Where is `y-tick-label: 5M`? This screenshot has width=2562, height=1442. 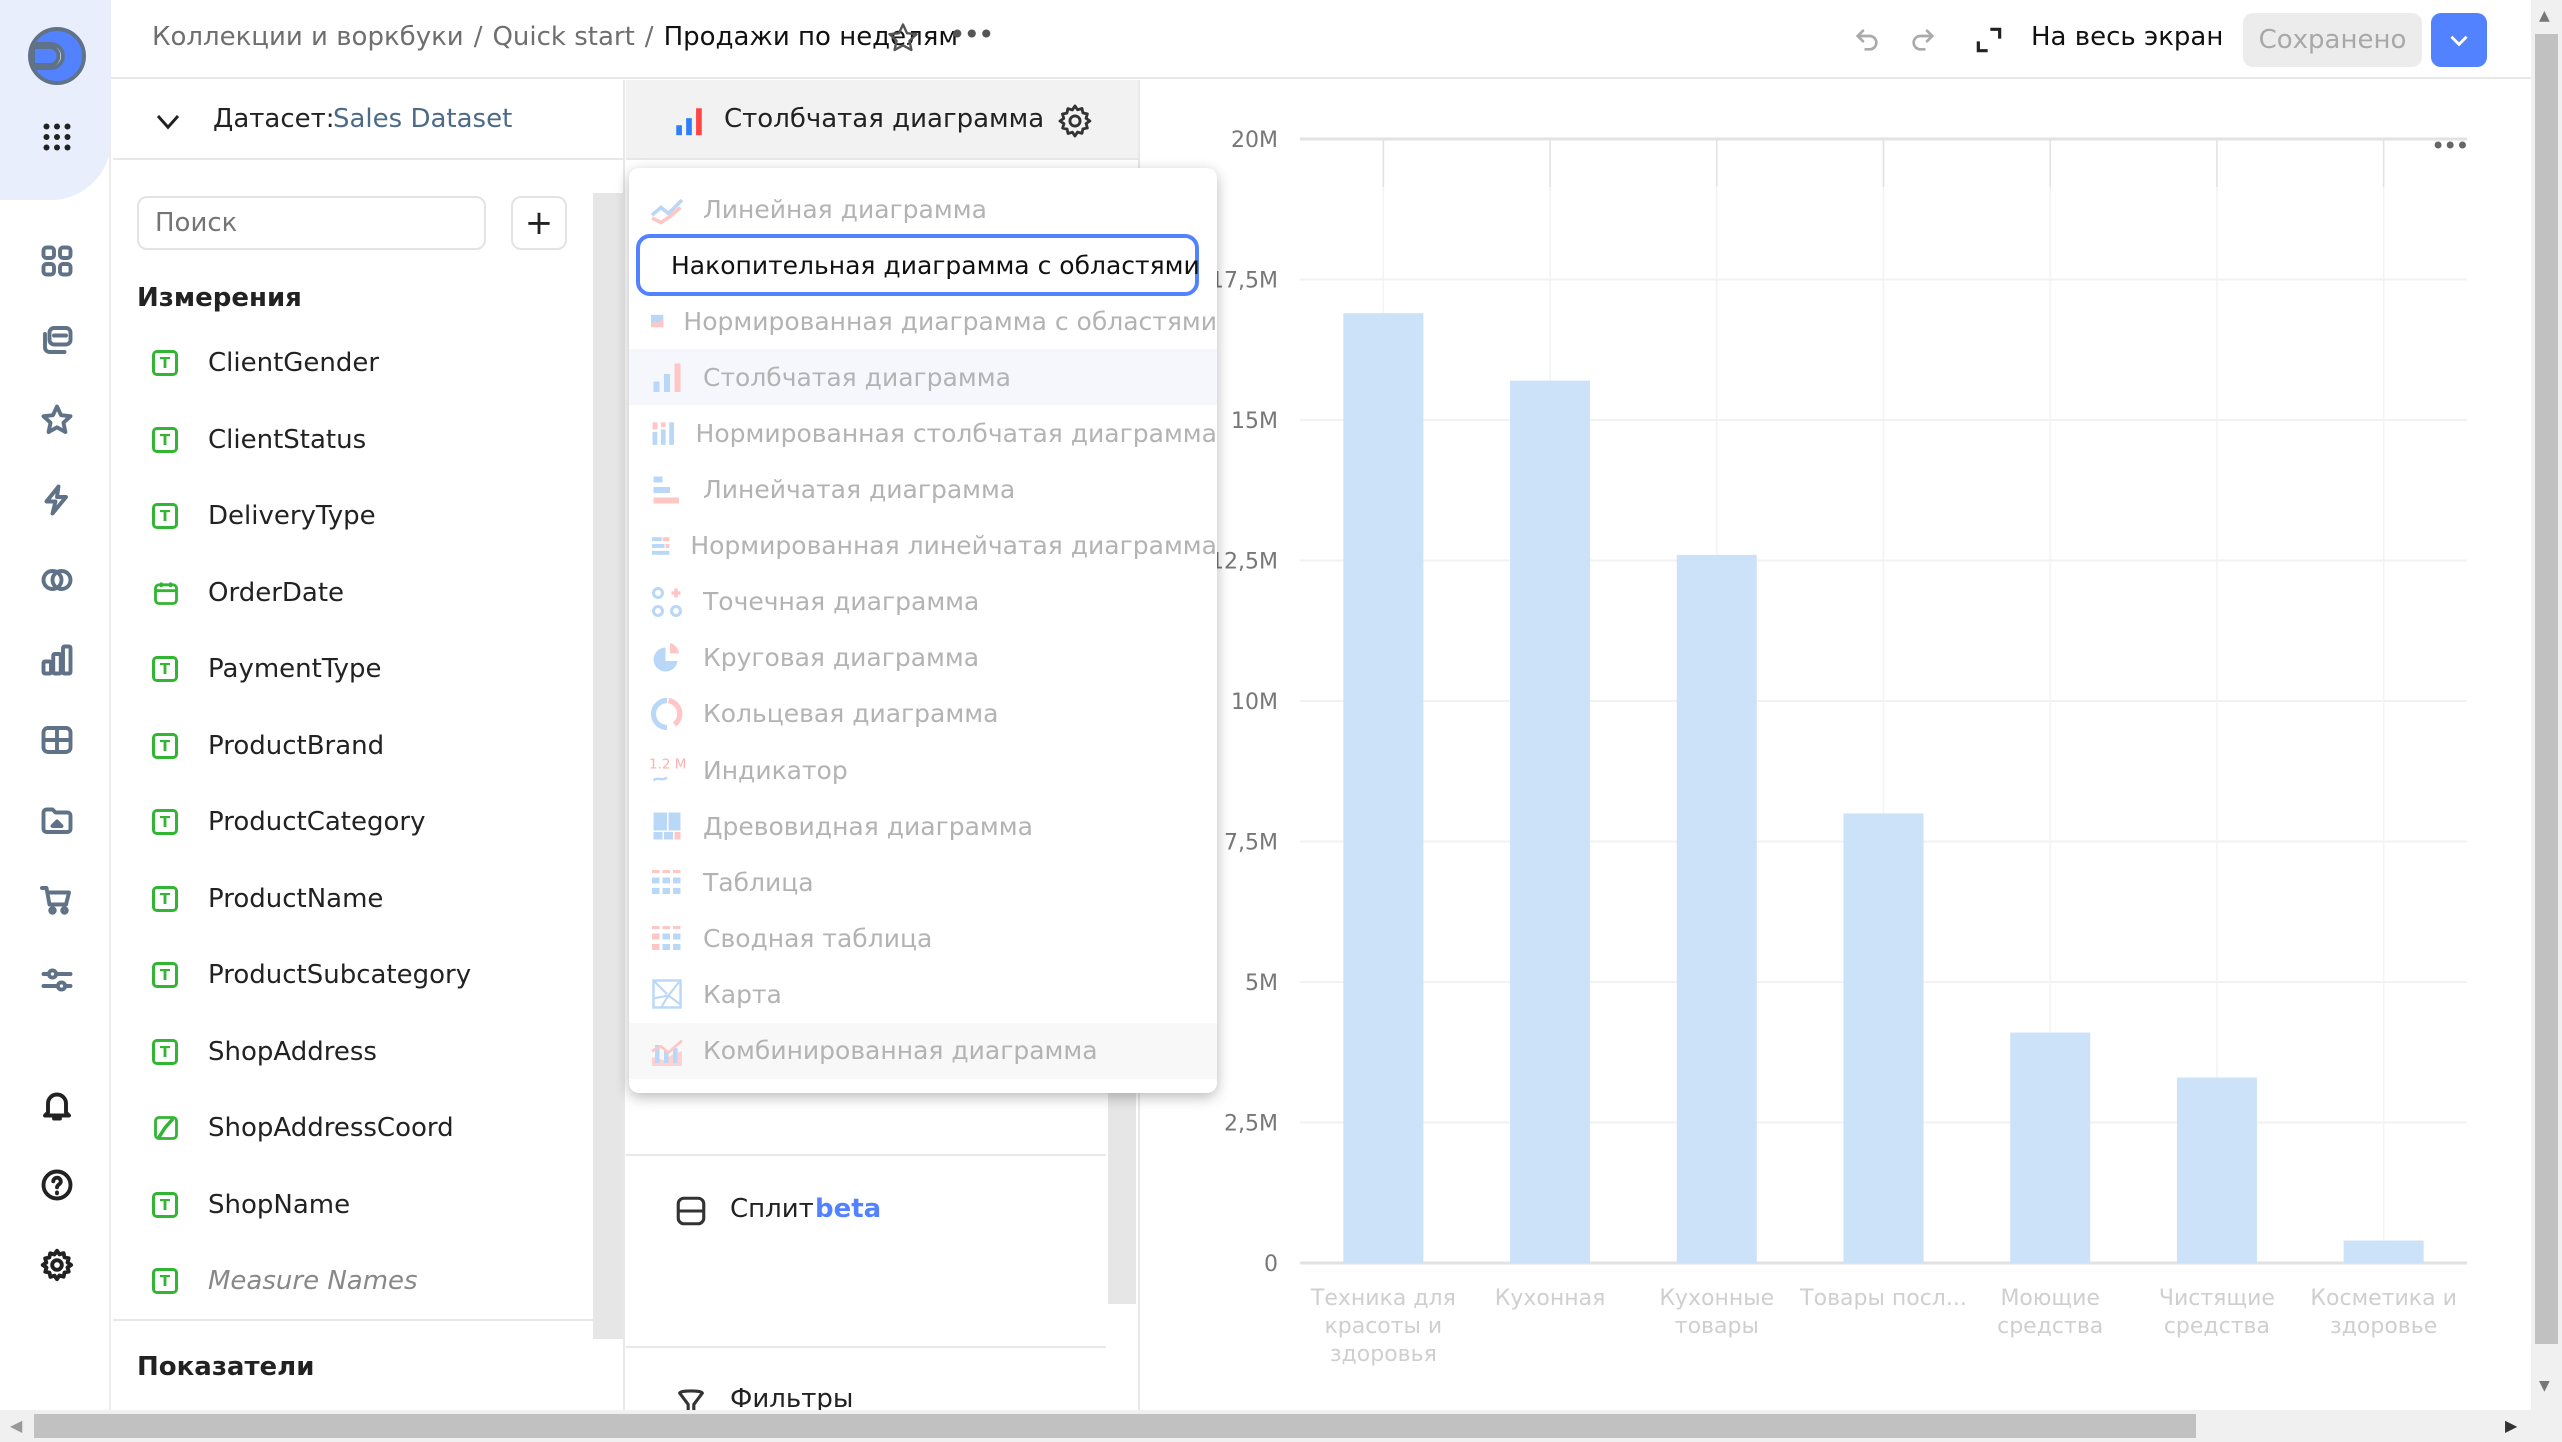
y-tick-label: 5M is located at coordinates (1261, 983).